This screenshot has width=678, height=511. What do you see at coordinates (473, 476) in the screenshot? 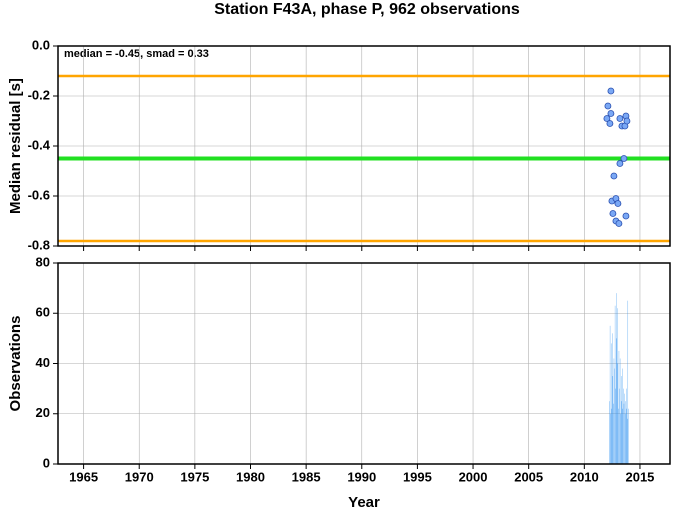
I see `x-tick-label: 2000` at bounding box center [473, 476].